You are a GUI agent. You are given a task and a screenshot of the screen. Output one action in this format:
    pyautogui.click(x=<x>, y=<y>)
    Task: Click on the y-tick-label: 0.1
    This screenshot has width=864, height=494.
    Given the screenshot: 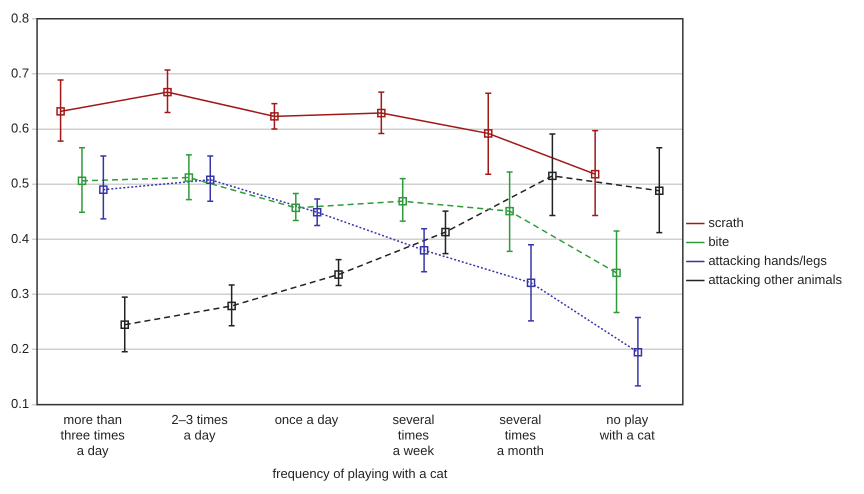 What is the action you would take?
    pyautogui.click(x=20, y=404)
    